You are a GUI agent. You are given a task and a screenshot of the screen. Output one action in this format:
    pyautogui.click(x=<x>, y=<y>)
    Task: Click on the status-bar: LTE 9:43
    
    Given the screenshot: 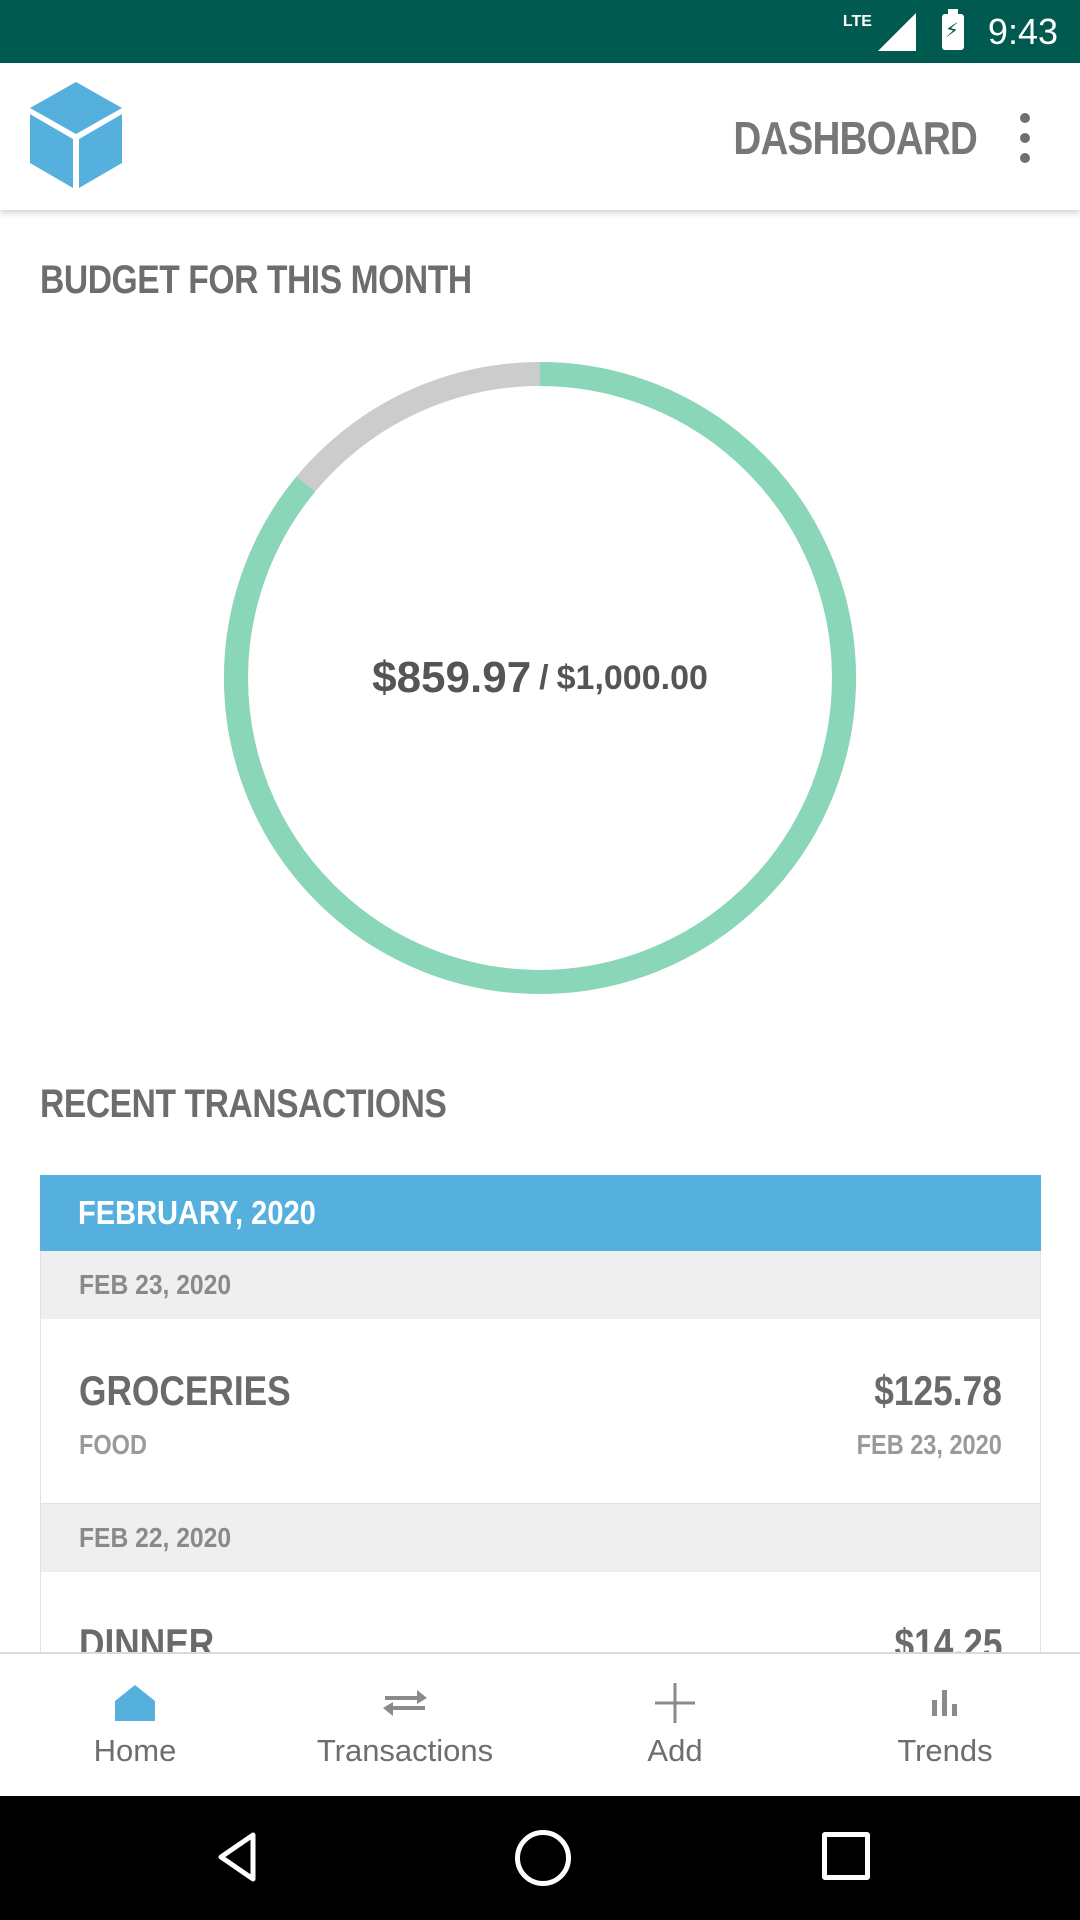 What is the action you would take?
    pyautogui.click(x=540, y=31)
    